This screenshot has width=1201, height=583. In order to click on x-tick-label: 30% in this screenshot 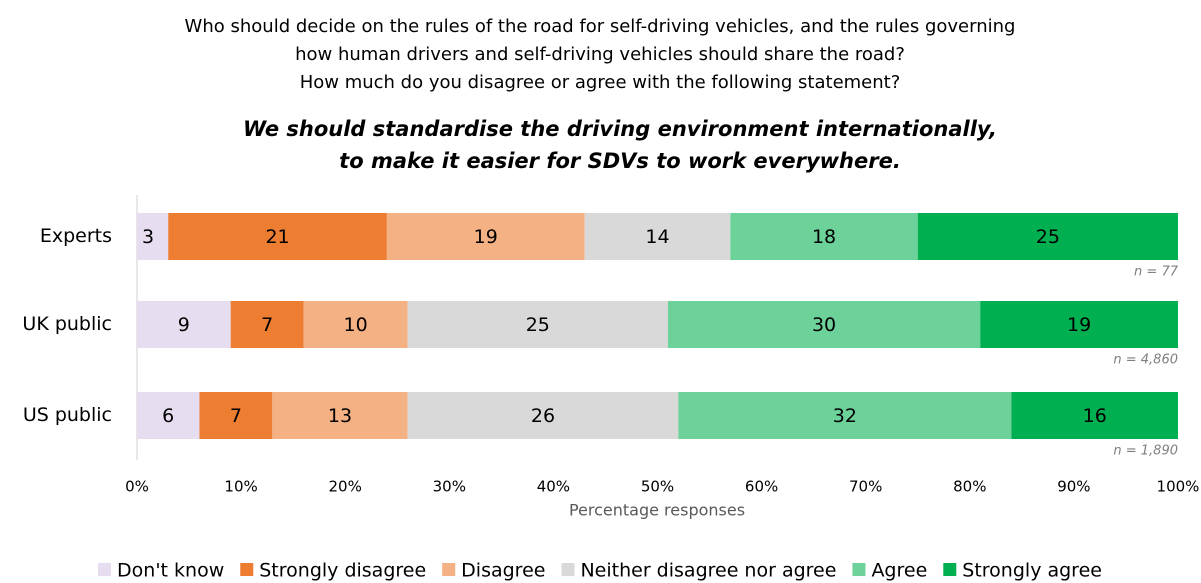, I will do `click(449, 487)`.